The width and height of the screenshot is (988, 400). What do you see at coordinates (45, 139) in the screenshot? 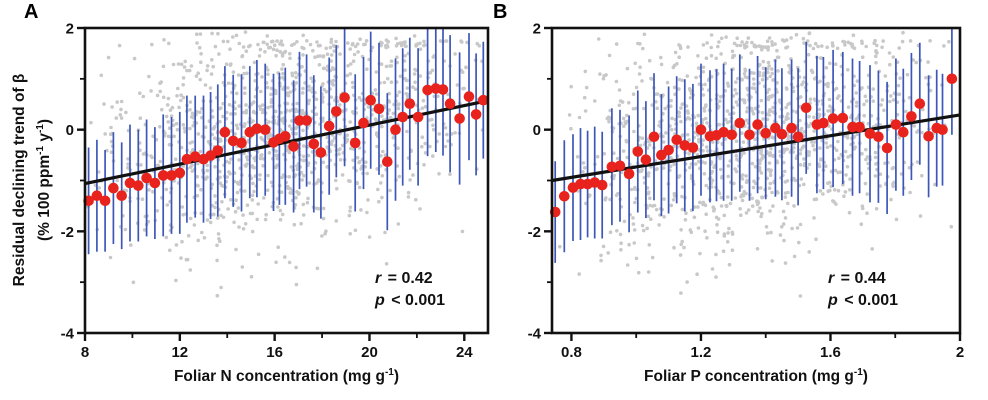
I see `y-axis-units-mid: y` at bounding box center [45, 139].